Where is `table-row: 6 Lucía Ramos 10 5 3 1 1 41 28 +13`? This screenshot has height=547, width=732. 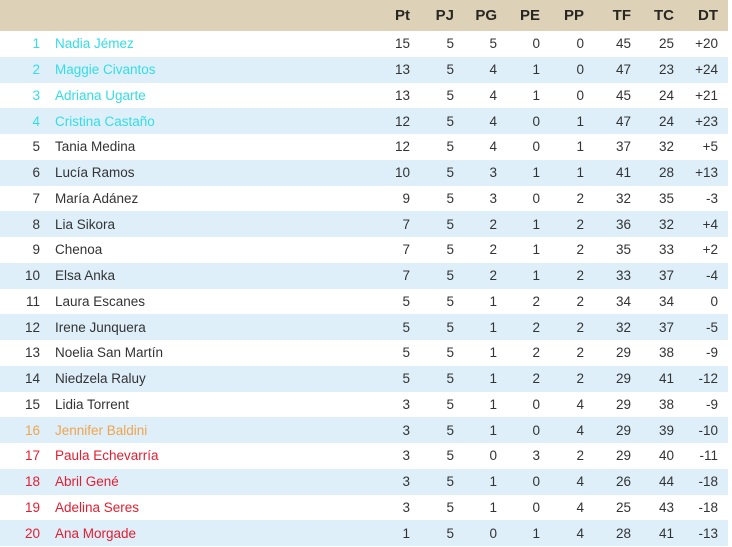
table-row: 6 Lucía Ramos 10 5 3 1 1 41 28 +13 is located at coordinates (364, 172).